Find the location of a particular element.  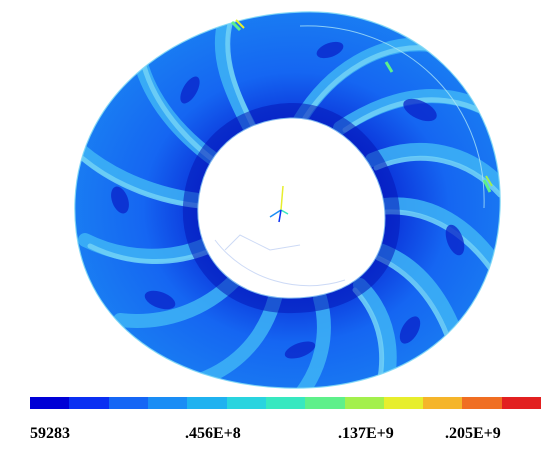

color-scale-bar is located at coordinates (286, 403).